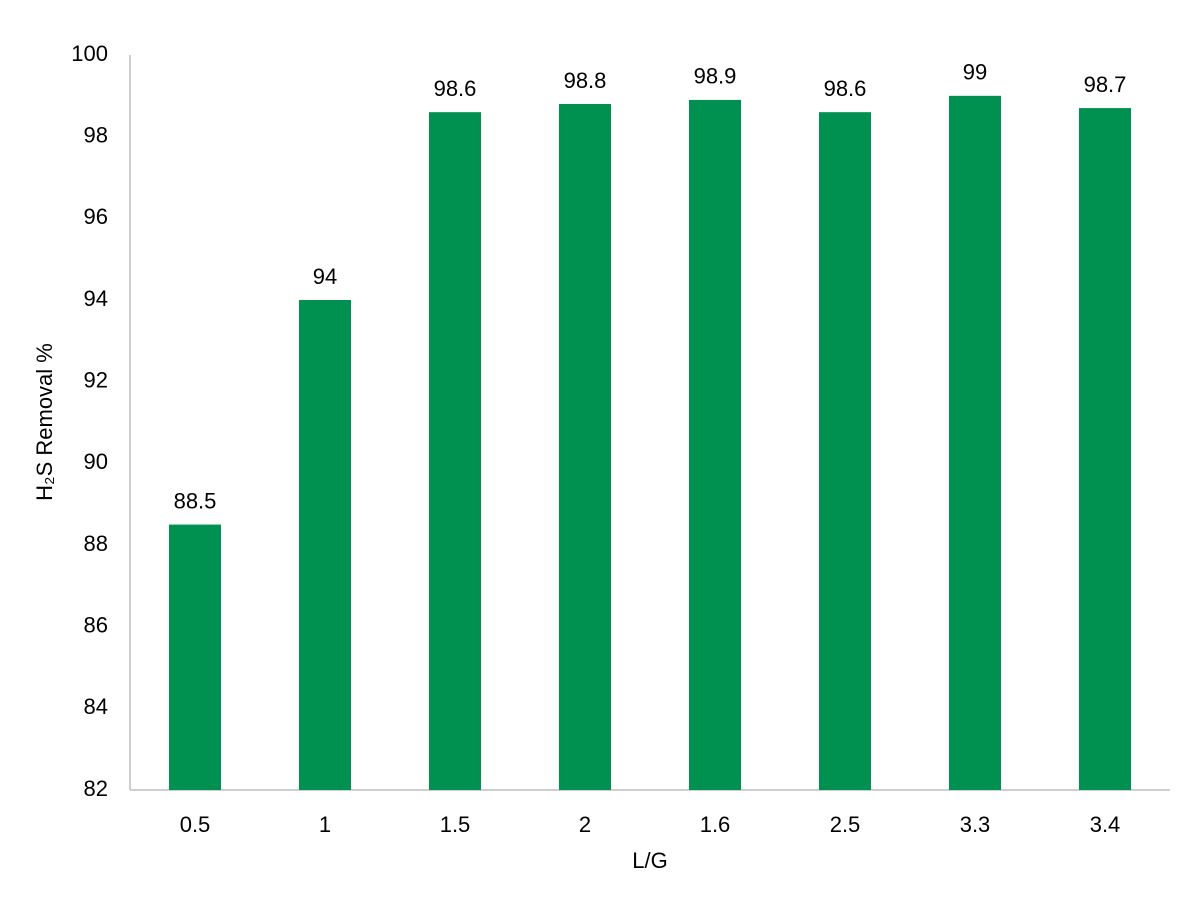  What do you see at coordinates (96, 379) in the screenshot?
I see `y-tick-label: 92` at bounding box center [96, 379].